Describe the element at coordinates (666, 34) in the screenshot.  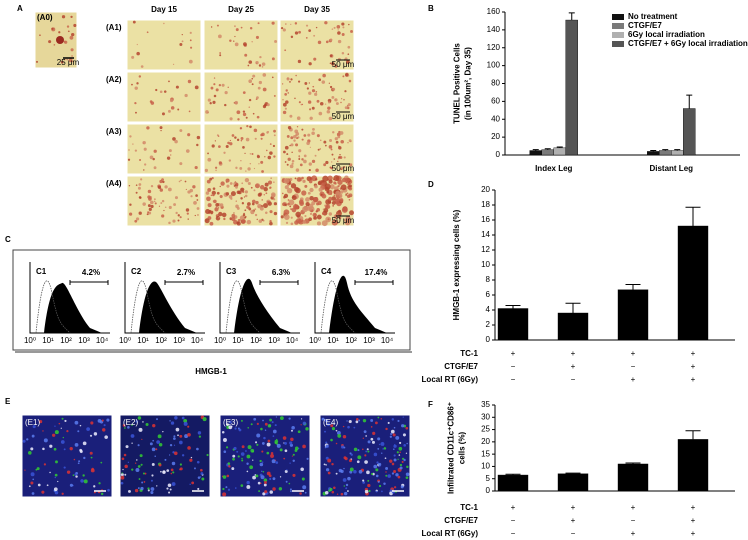
I see `legend-label: 6Gy local irradiation` at that location.